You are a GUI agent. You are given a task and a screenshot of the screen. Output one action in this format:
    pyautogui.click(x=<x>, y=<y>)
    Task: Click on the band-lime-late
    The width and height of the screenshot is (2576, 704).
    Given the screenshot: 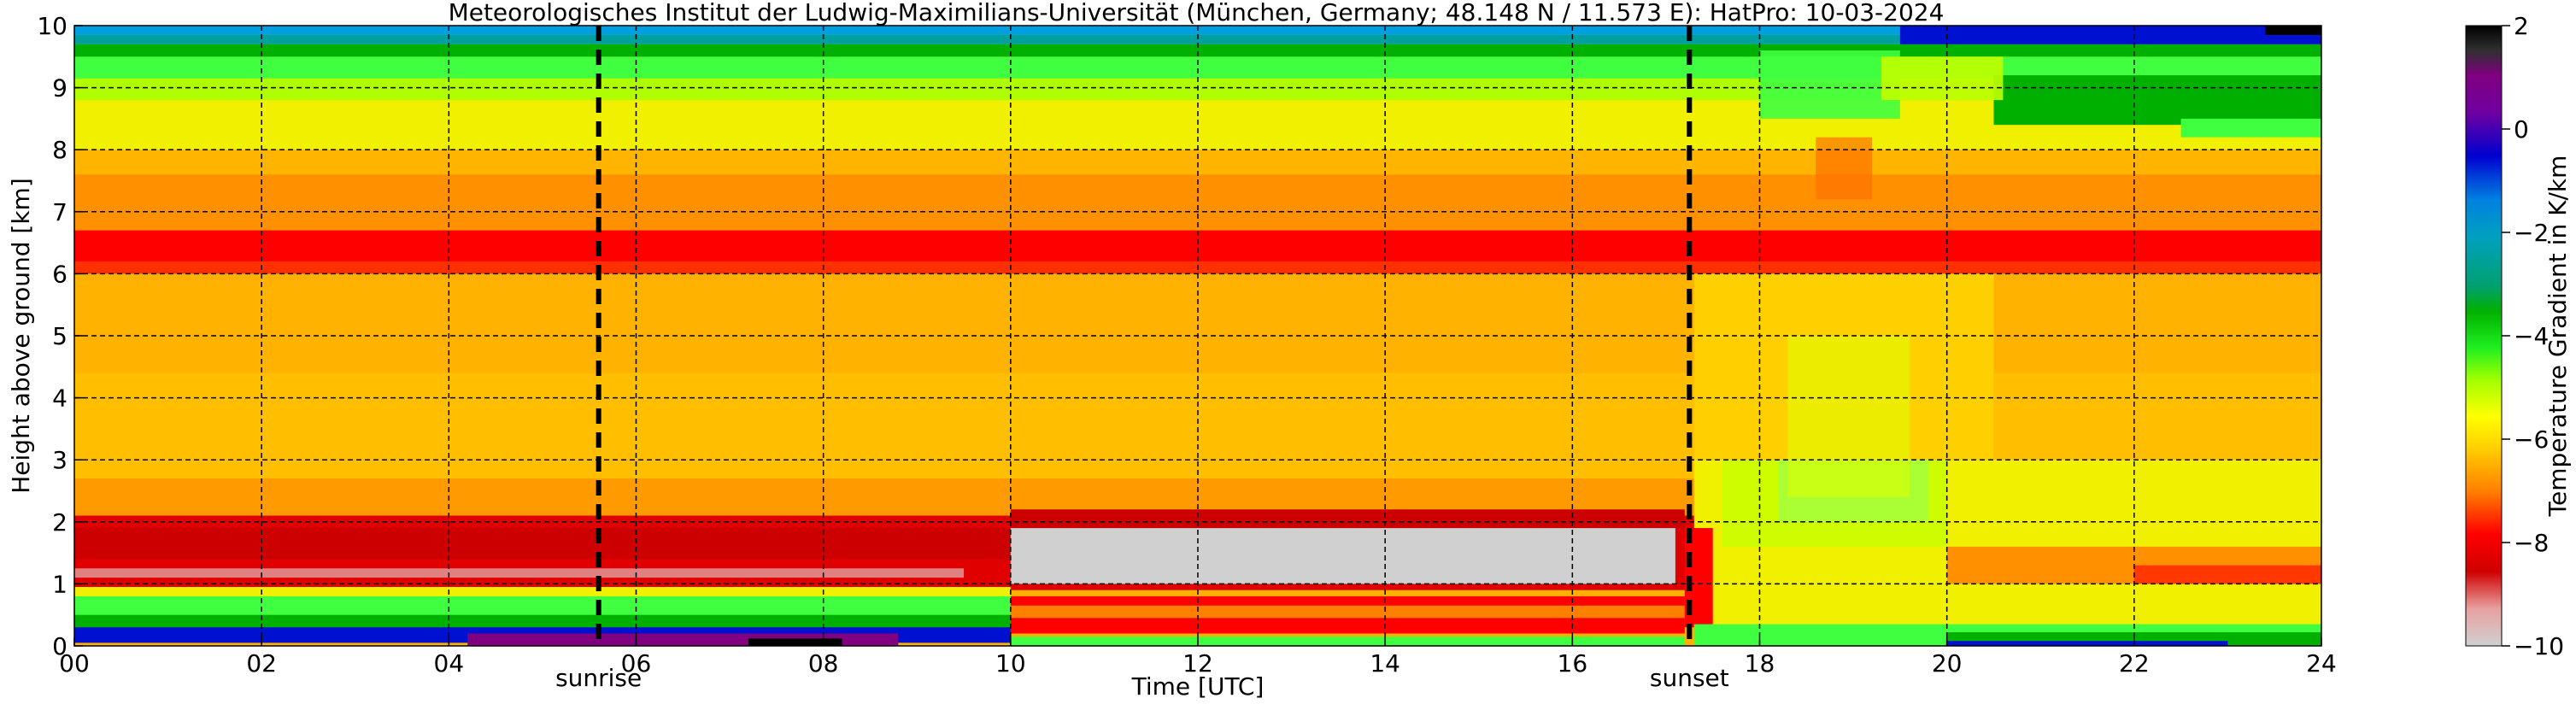 What is the action you would take?
    pyautogui.click(x=2250, y=128)
    